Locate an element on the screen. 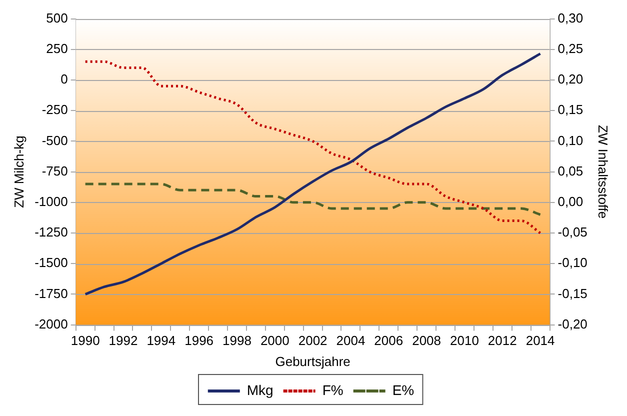 Image resolution: width=627 pixels, height=416 pixels. y-tick-label: -1000 is located at coordinates (51, 201).